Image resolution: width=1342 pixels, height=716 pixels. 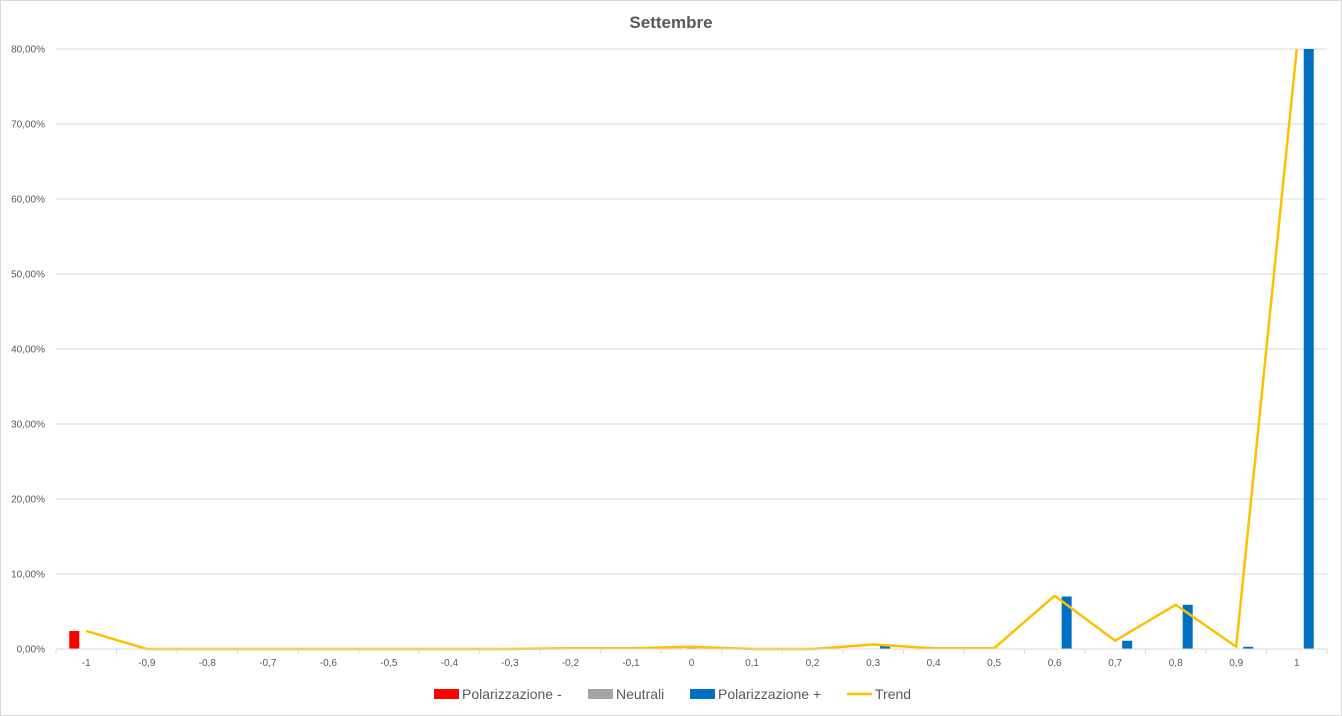 I want to click on y-tick-label: 10,00%, so click(x=28, y=575).